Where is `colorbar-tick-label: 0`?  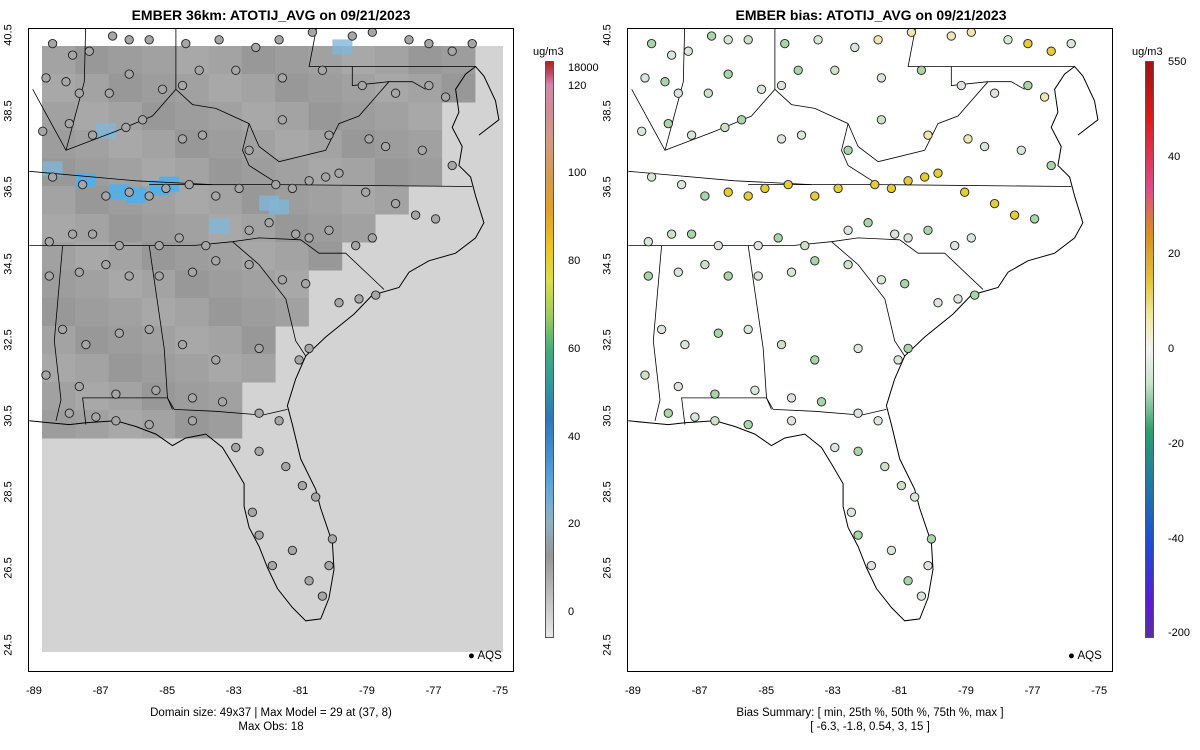 colorbar-tick-label: 0 is located at coordinates (571, 612).